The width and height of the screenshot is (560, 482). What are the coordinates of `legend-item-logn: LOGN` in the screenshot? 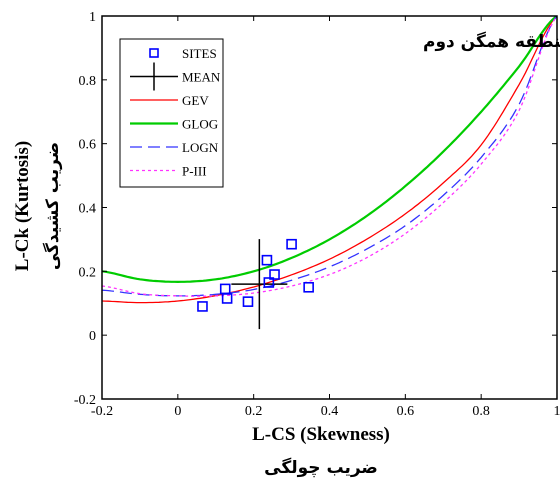 It's located at (174, 147).